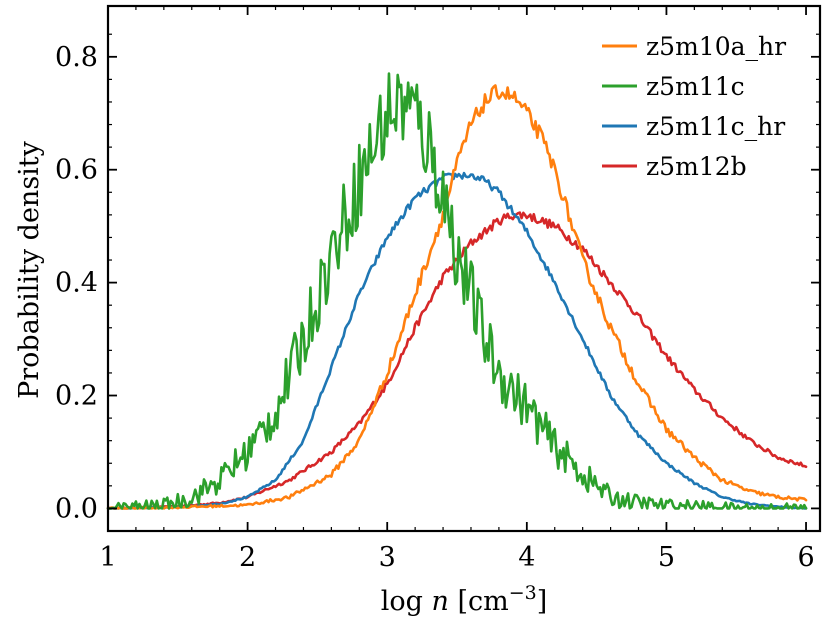 The height and width of the screenshot is (623, 830). Describe the element at coordinates (694, 106) in the screenshot. I see `legend: z5m10a_hr z5m11c z5m11c_hr z5m12b` at that location.